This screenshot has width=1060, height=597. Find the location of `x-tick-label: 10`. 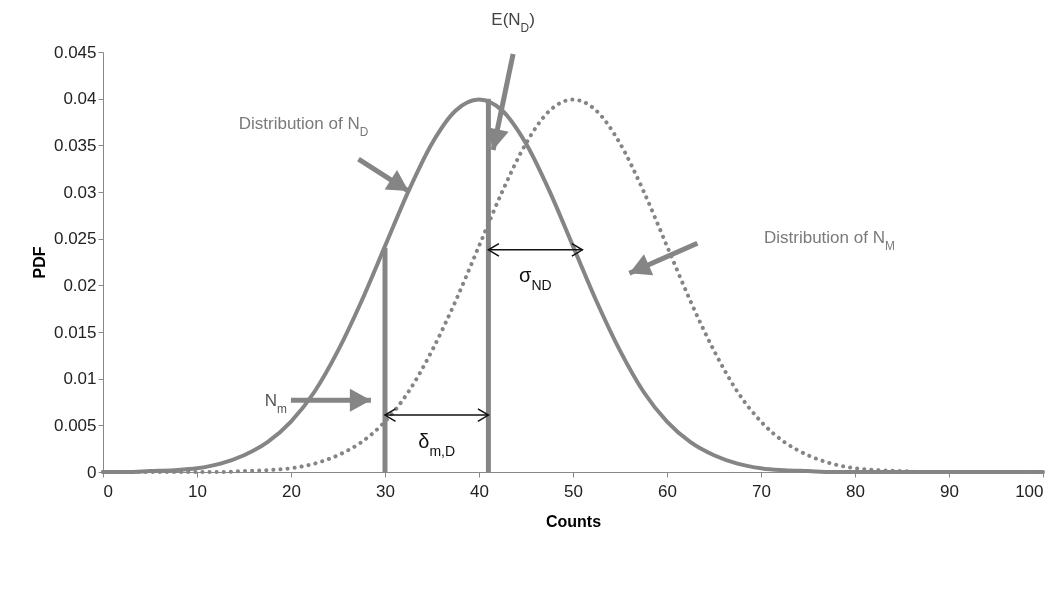

x-tick-label: 10 is located at coordinates (197, 491).